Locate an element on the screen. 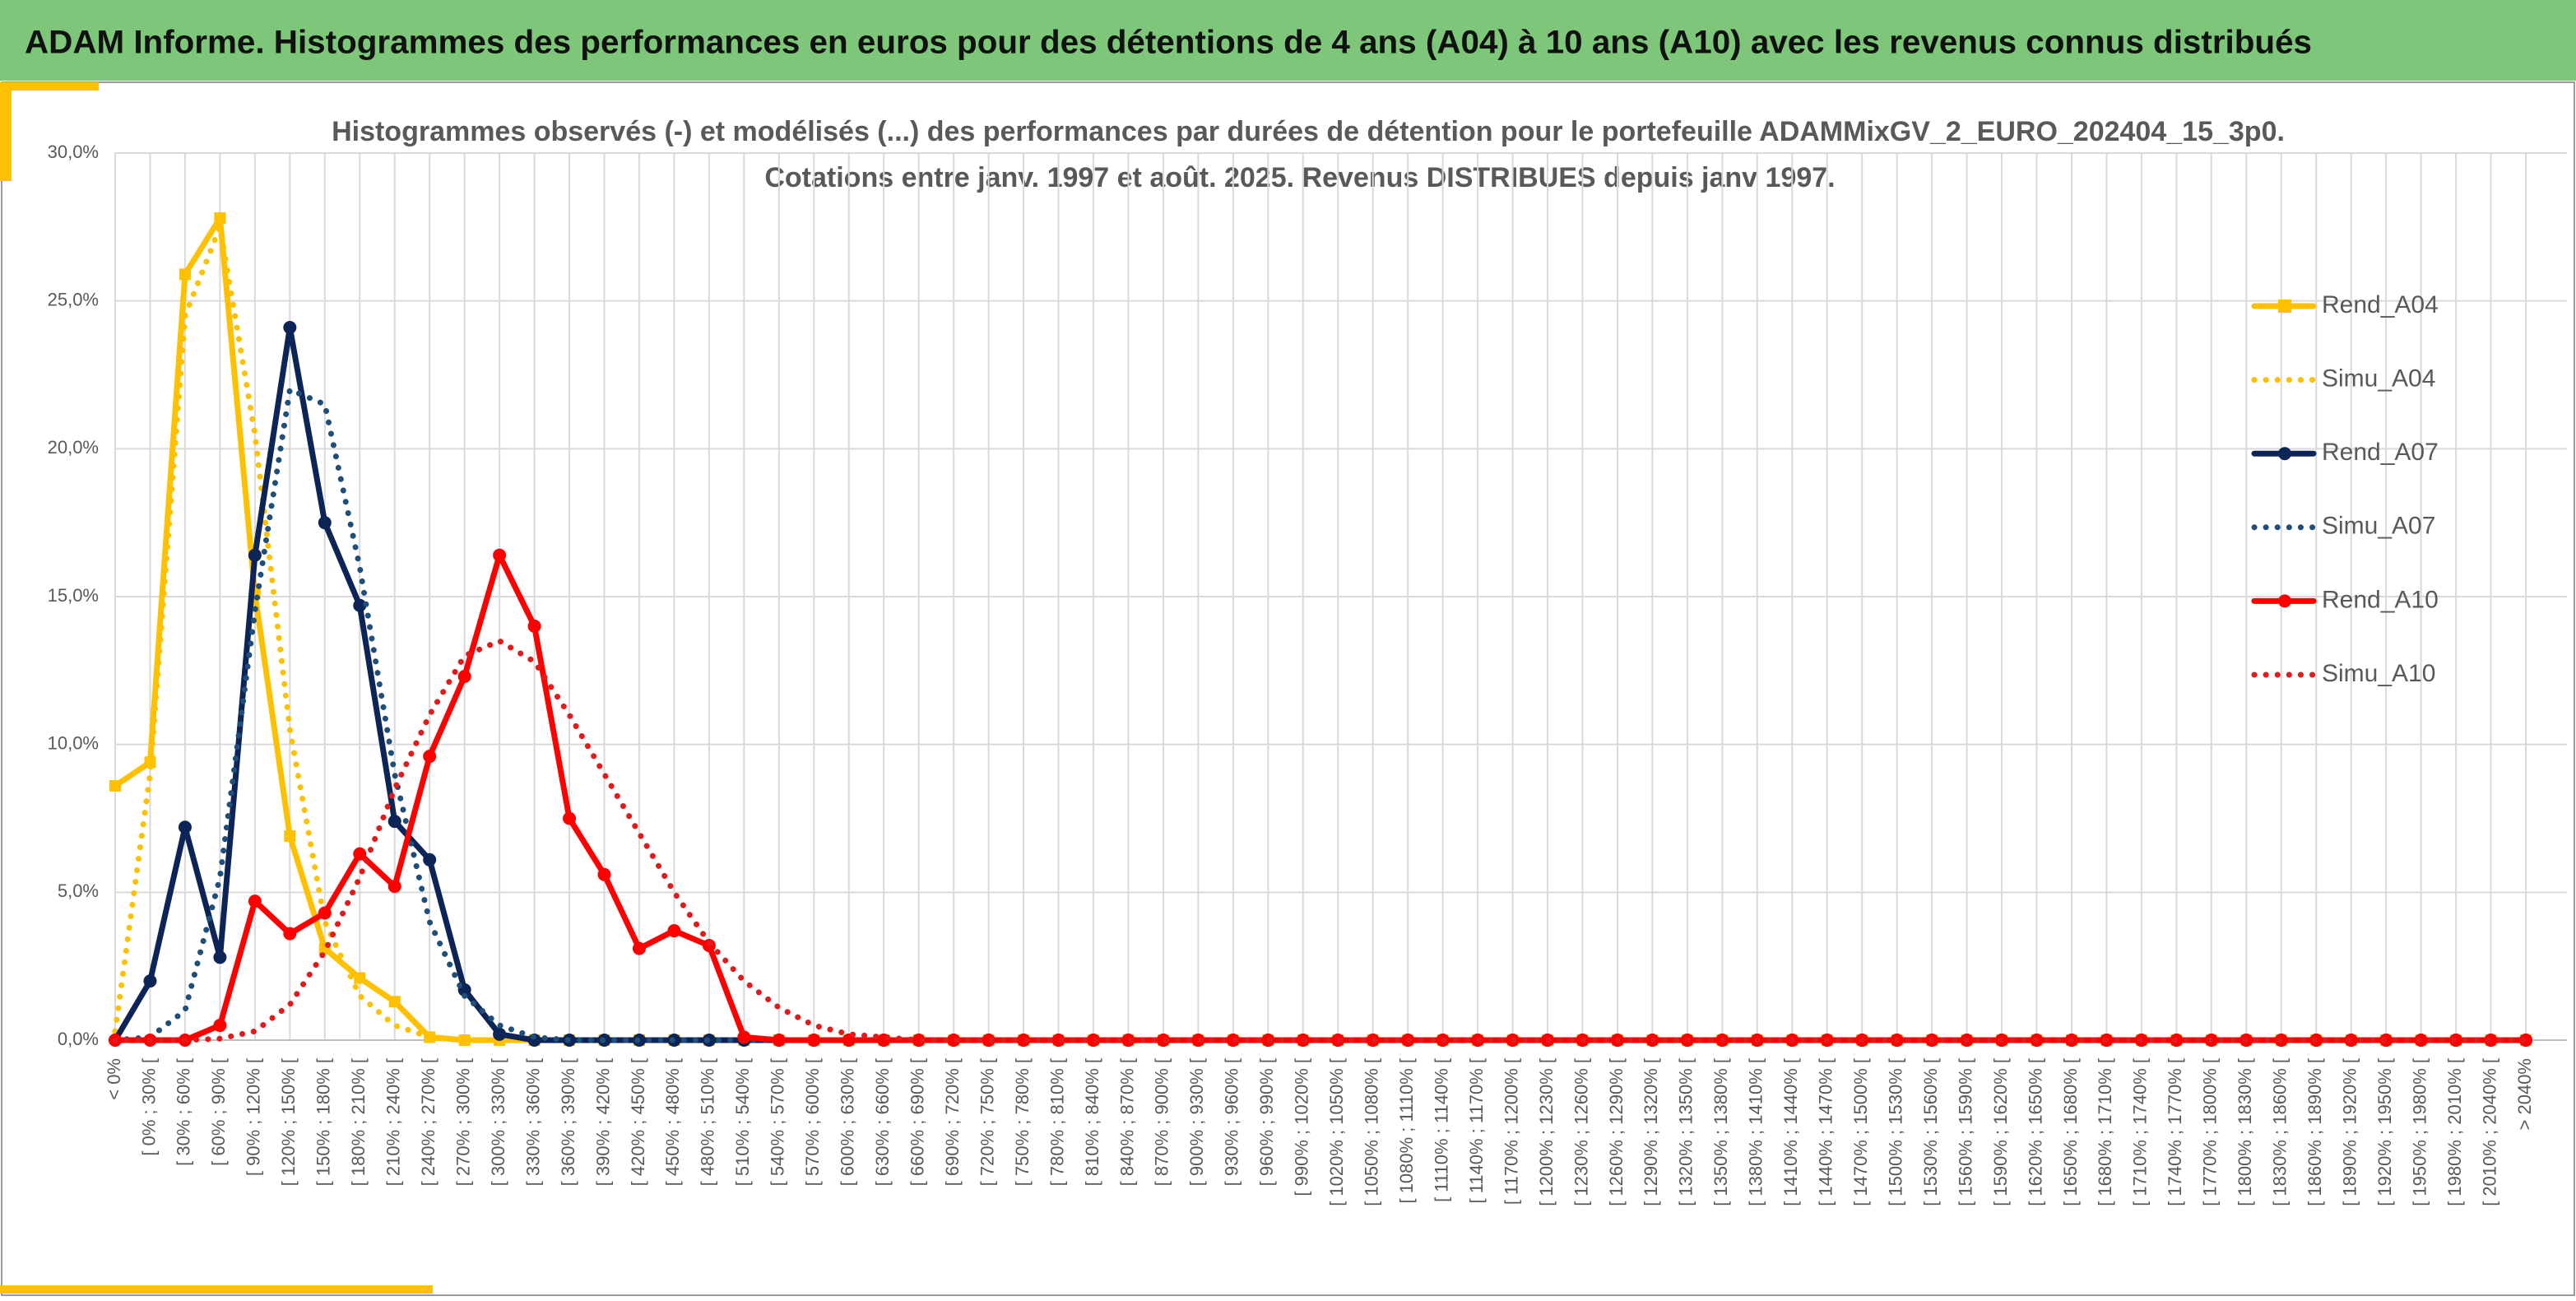  x-tick-label: [ 510% ; 540% [ is located at coordinates (742, 1122).